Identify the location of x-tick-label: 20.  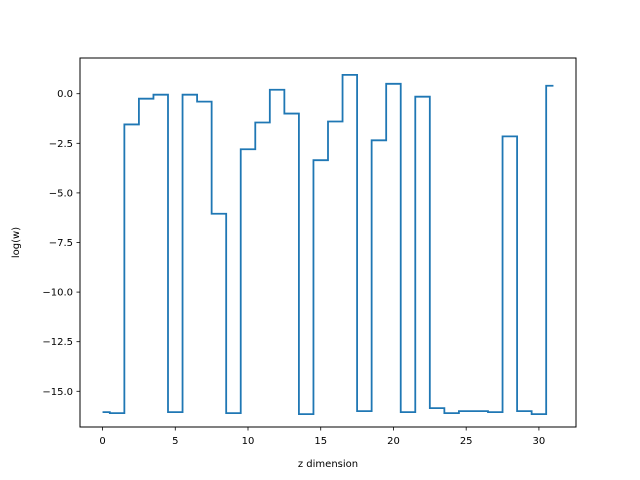
(393, 441).